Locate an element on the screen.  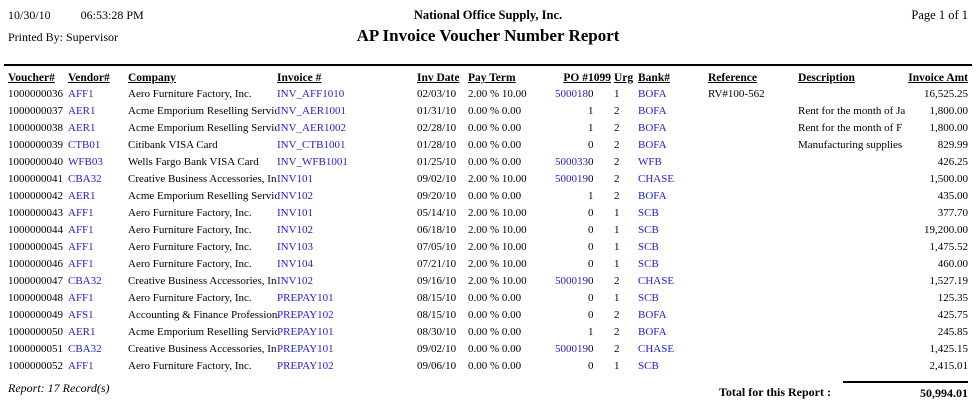
cell-voucher-number: 1000000051 is located at coordinates (35, 349).